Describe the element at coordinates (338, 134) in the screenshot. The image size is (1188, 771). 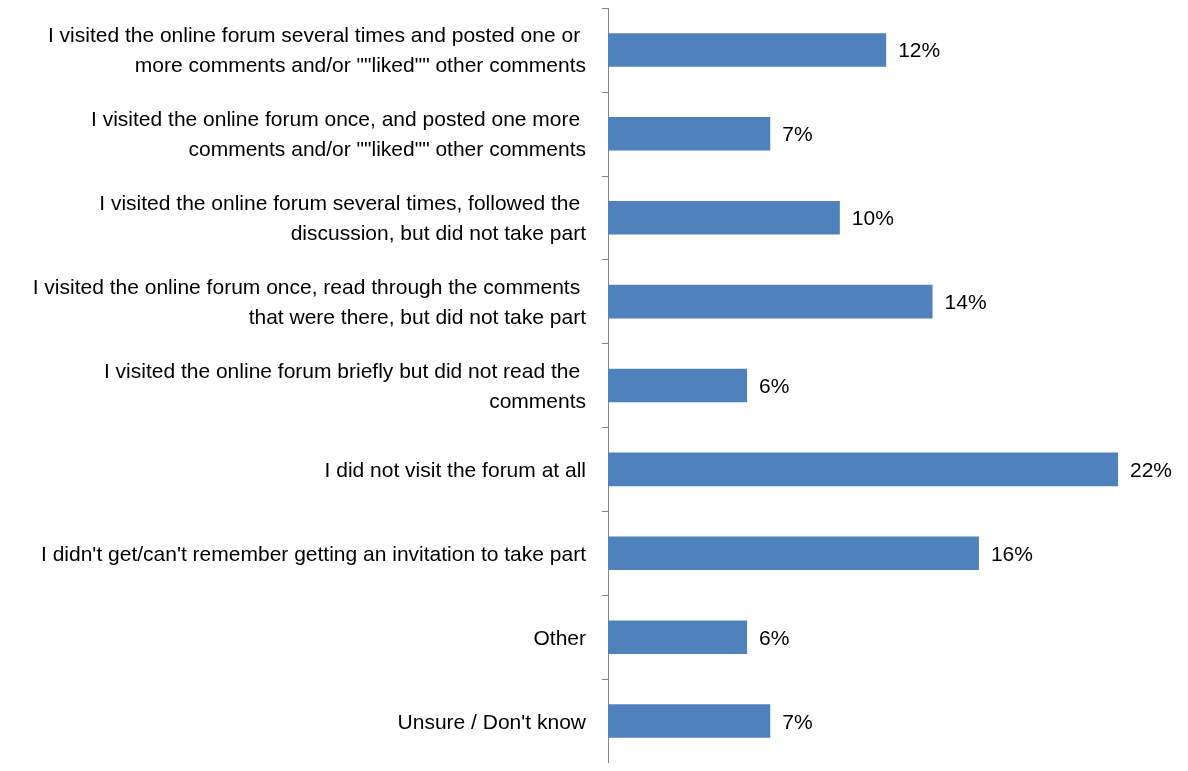
I see `y-tick-label: I visited the online forum once, and posted one more comments and/or ""liked"" other comments` at that location.